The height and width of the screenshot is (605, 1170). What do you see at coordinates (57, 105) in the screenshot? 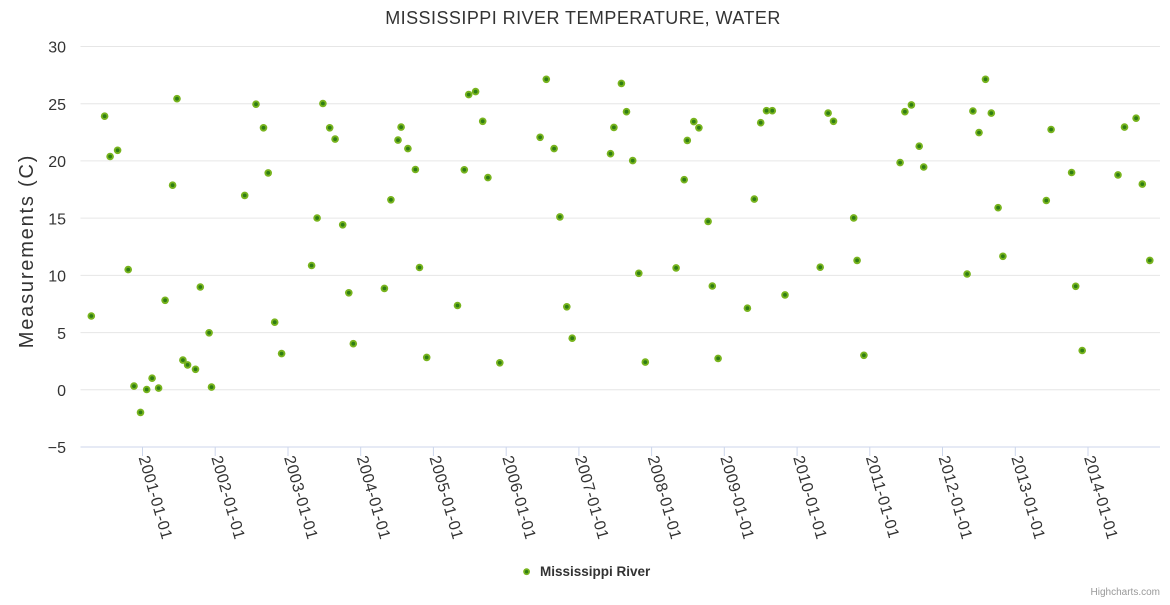
I see `svg-text: 25` at bounding box center [57, 105].